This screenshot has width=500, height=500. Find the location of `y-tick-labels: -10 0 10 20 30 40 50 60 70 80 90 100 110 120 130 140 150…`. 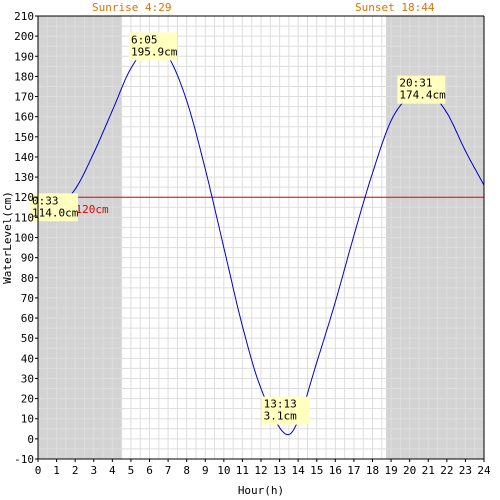

y-tick-labels: -10 0 10 20 30 40 50 60 70 80 90 100 110 120 130 140 150… is located at coordinates (26, 238).